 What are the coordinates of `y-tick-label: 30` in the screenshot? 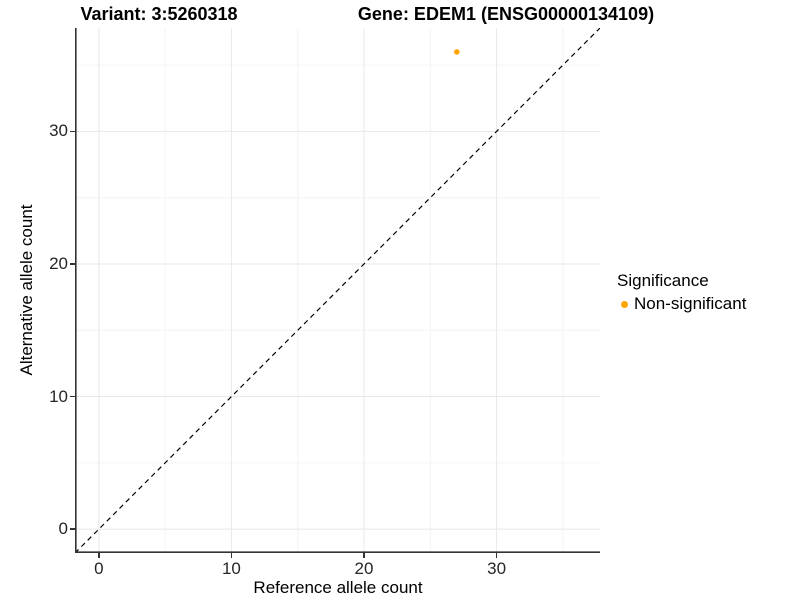 It's located at (58, 131).